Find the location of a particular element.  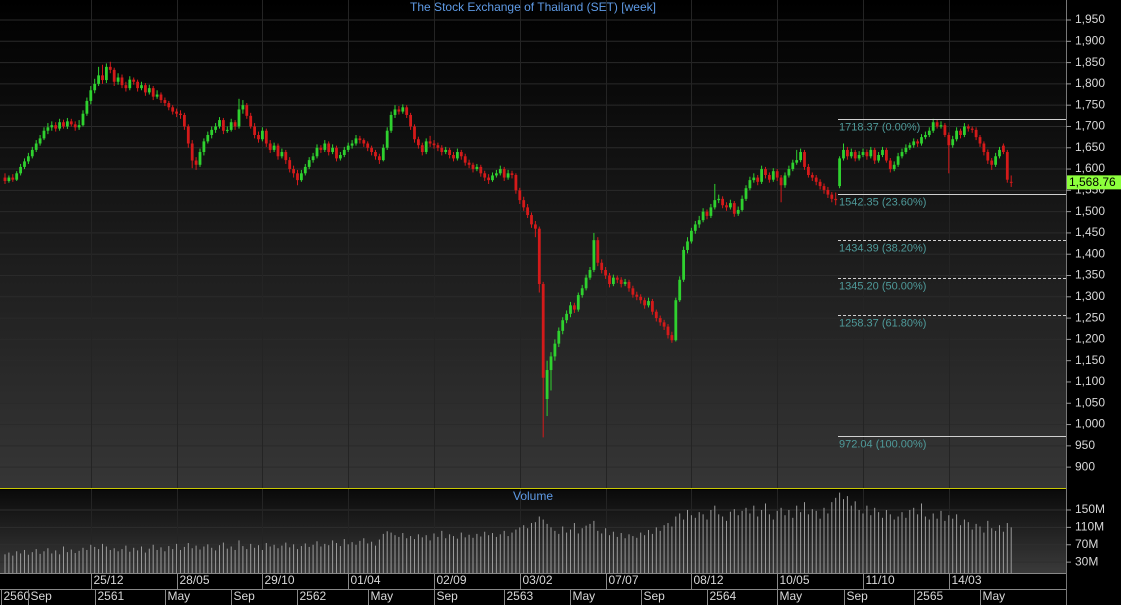

y-tick-label: 1,750 is located at coordinates (1090, 104).